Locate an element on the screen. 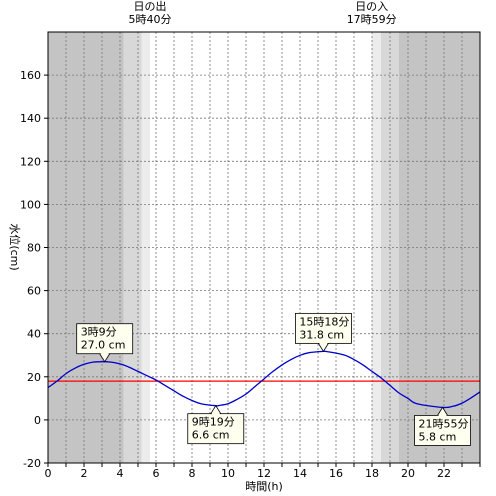 The image size is (496, 496). x-tick-label: 20 is located at coordinates (408, 473).